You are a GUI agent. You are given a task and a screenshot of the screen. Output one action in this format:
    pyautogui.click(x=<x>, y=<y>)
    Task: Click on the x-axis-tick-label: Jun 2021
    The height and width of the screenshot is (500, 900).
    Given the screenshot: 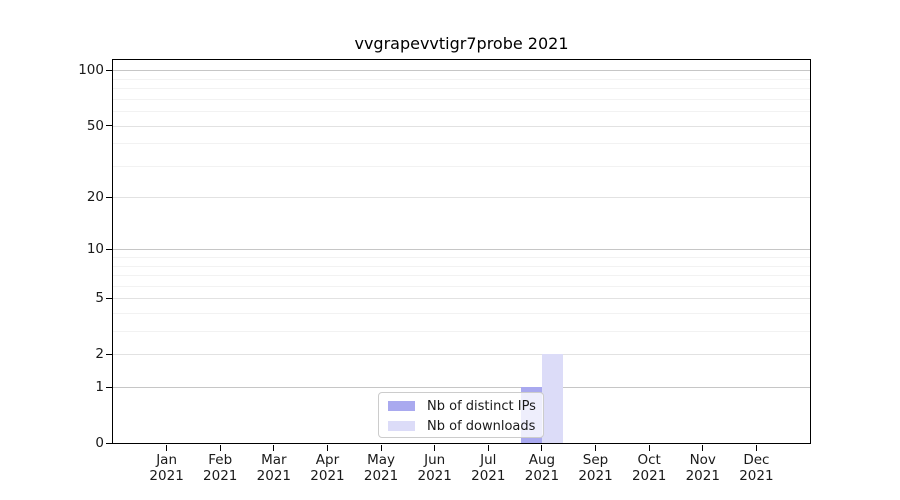 What is the action you would take?
    pyautogui.click(x=435, y=468)
    